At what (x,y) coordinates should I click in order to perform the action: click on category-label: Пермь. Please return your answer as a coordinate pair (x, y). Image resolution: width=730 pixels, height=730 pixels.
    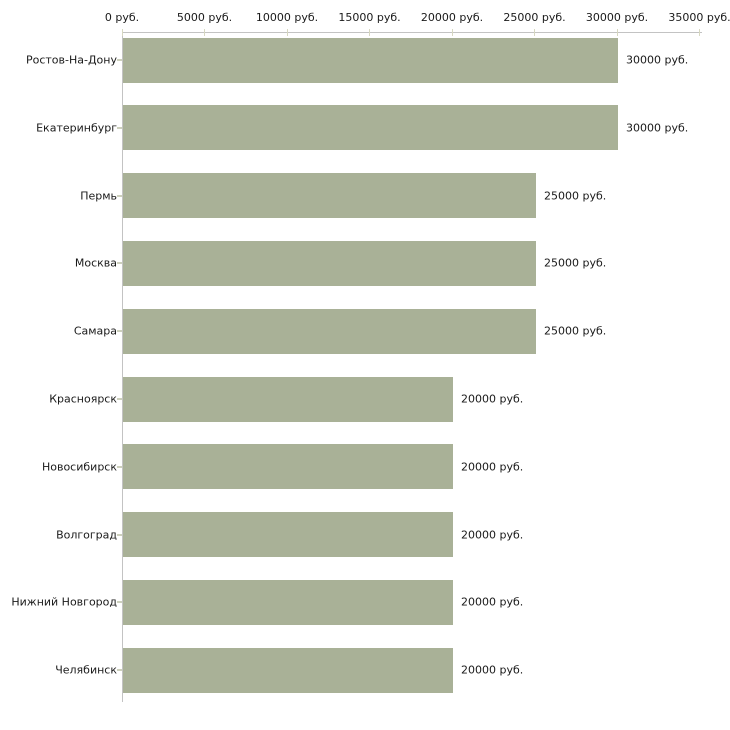
    Looking at the image, I should click on (98, 196).